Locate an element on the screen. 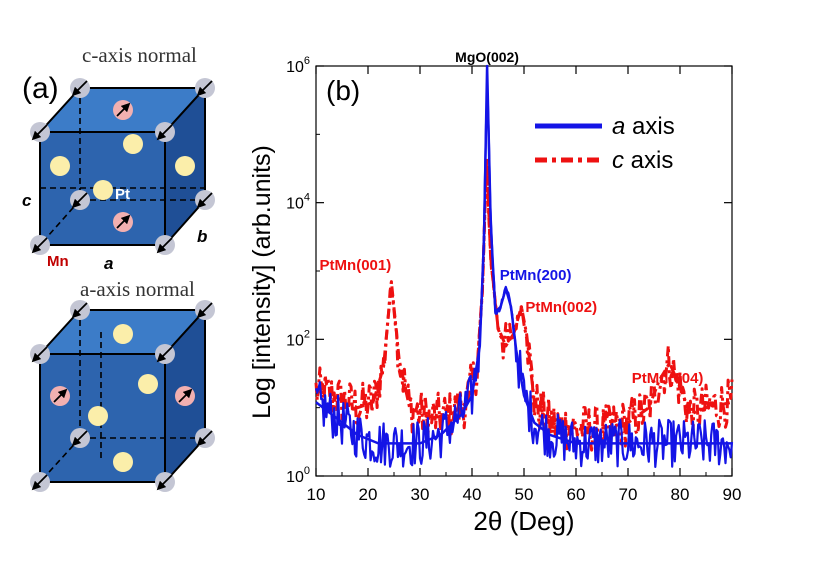 The width and height of the screenshot is (819, 576). legend: a axis c axis is located at coordinates (605, 143).